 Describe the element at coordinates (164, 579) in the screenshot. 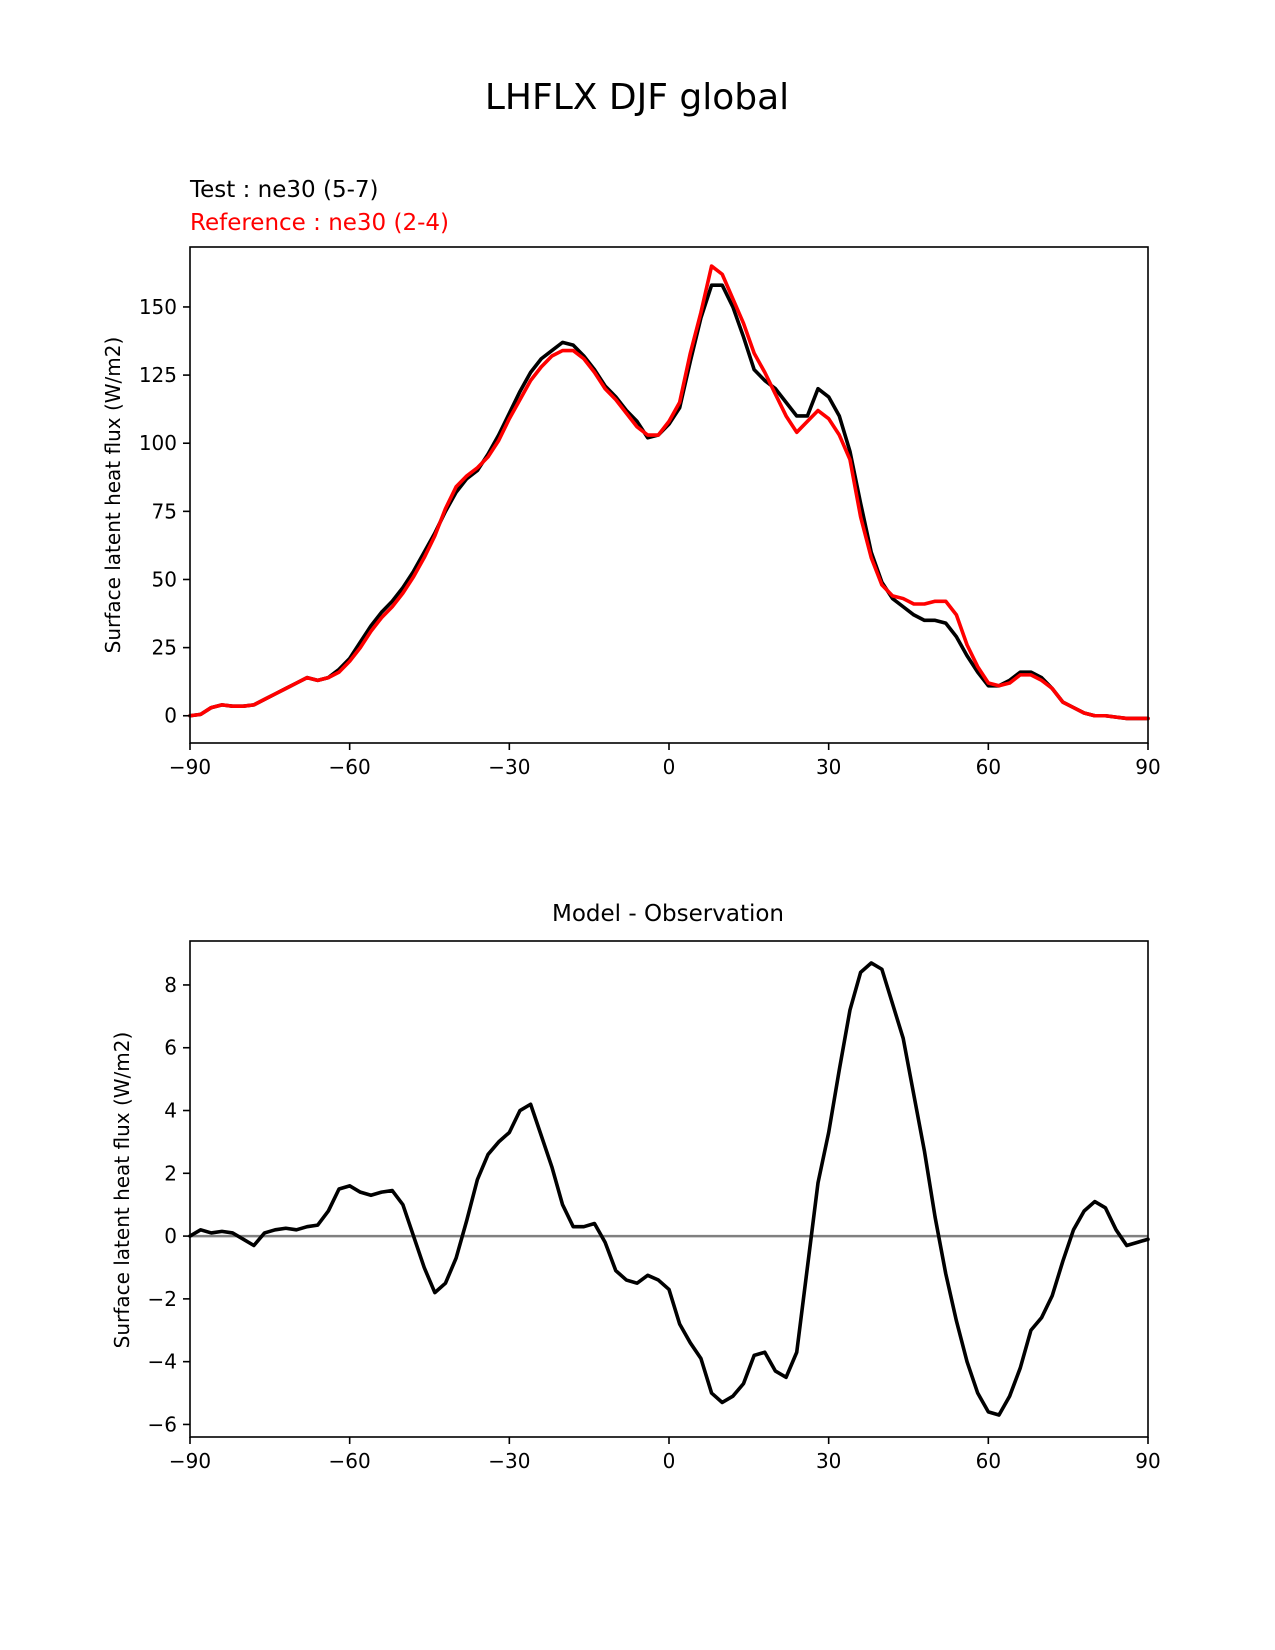

I see `y-tick-label: 50` at that location.